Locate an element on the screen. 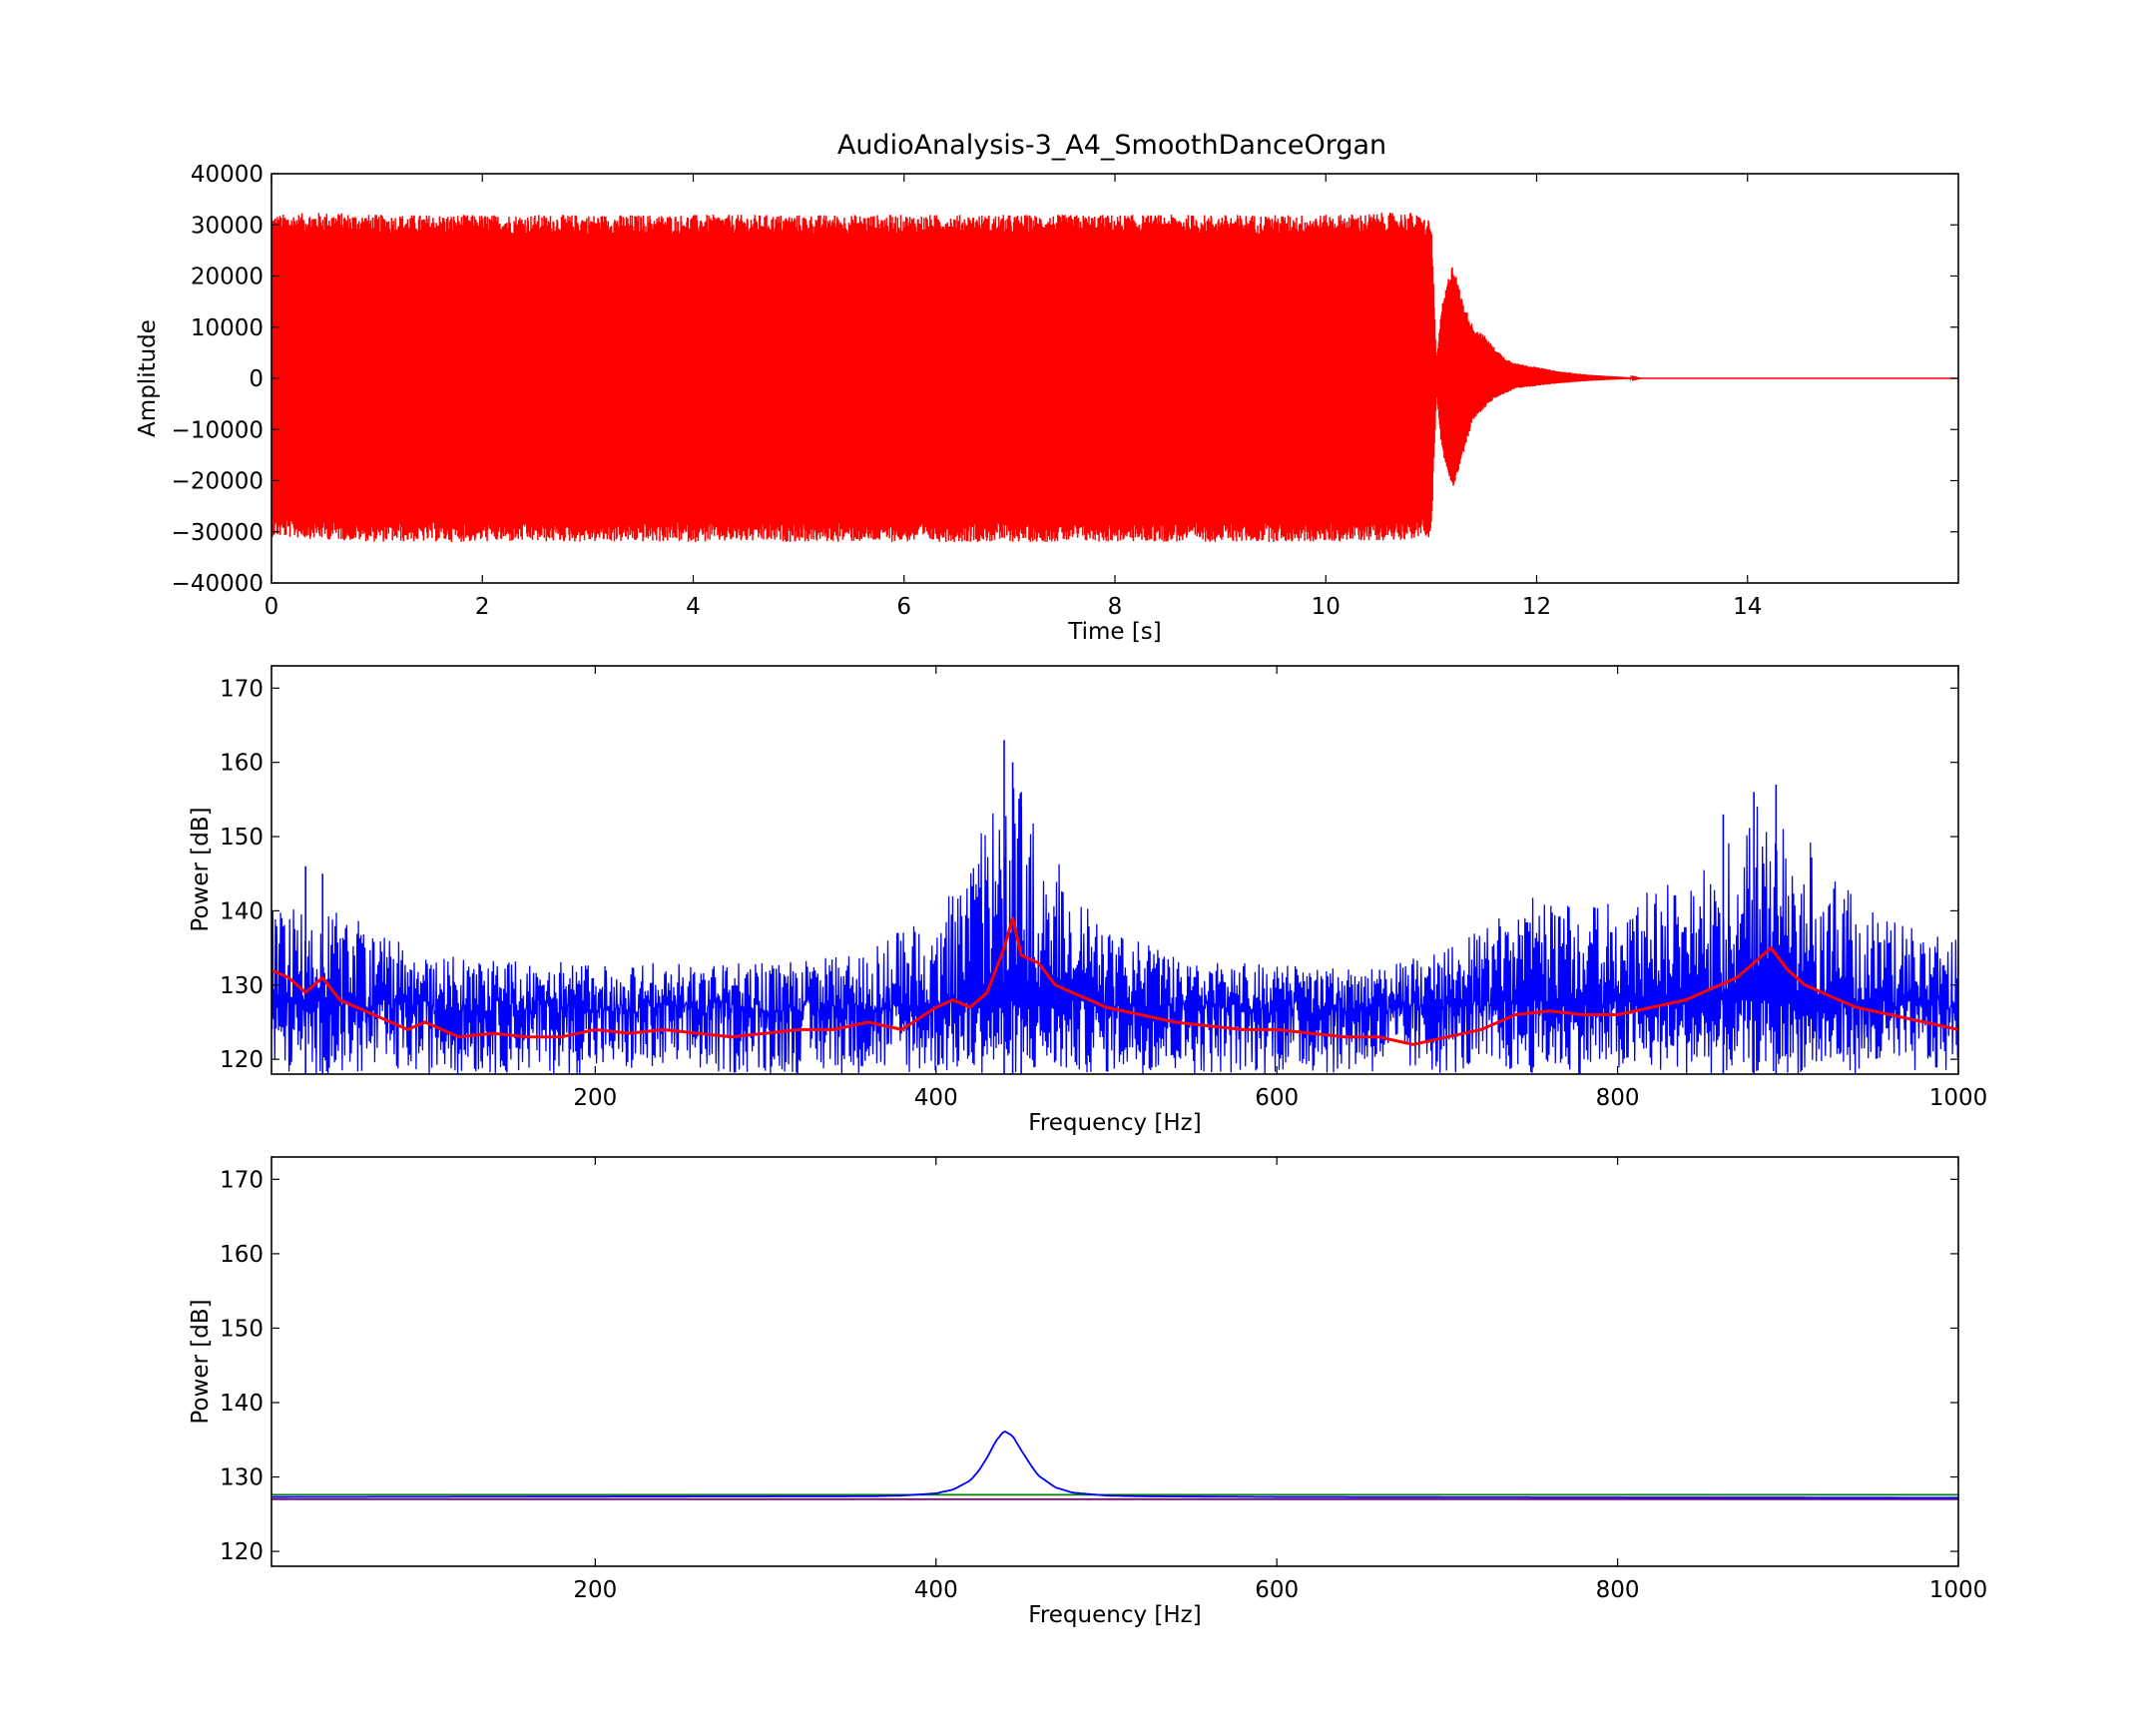  spectrum-raw-line is located at coordinates (1114, 931).